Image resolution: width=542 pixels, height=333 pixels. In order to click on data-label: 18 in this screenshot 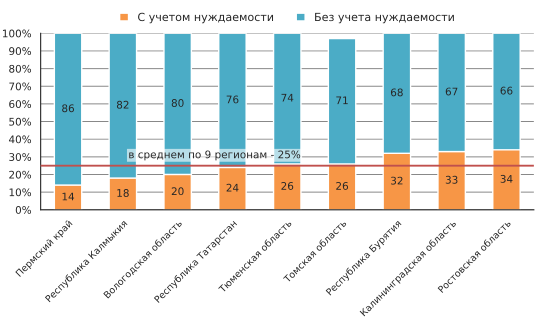, I will do `click(123, 193)`.